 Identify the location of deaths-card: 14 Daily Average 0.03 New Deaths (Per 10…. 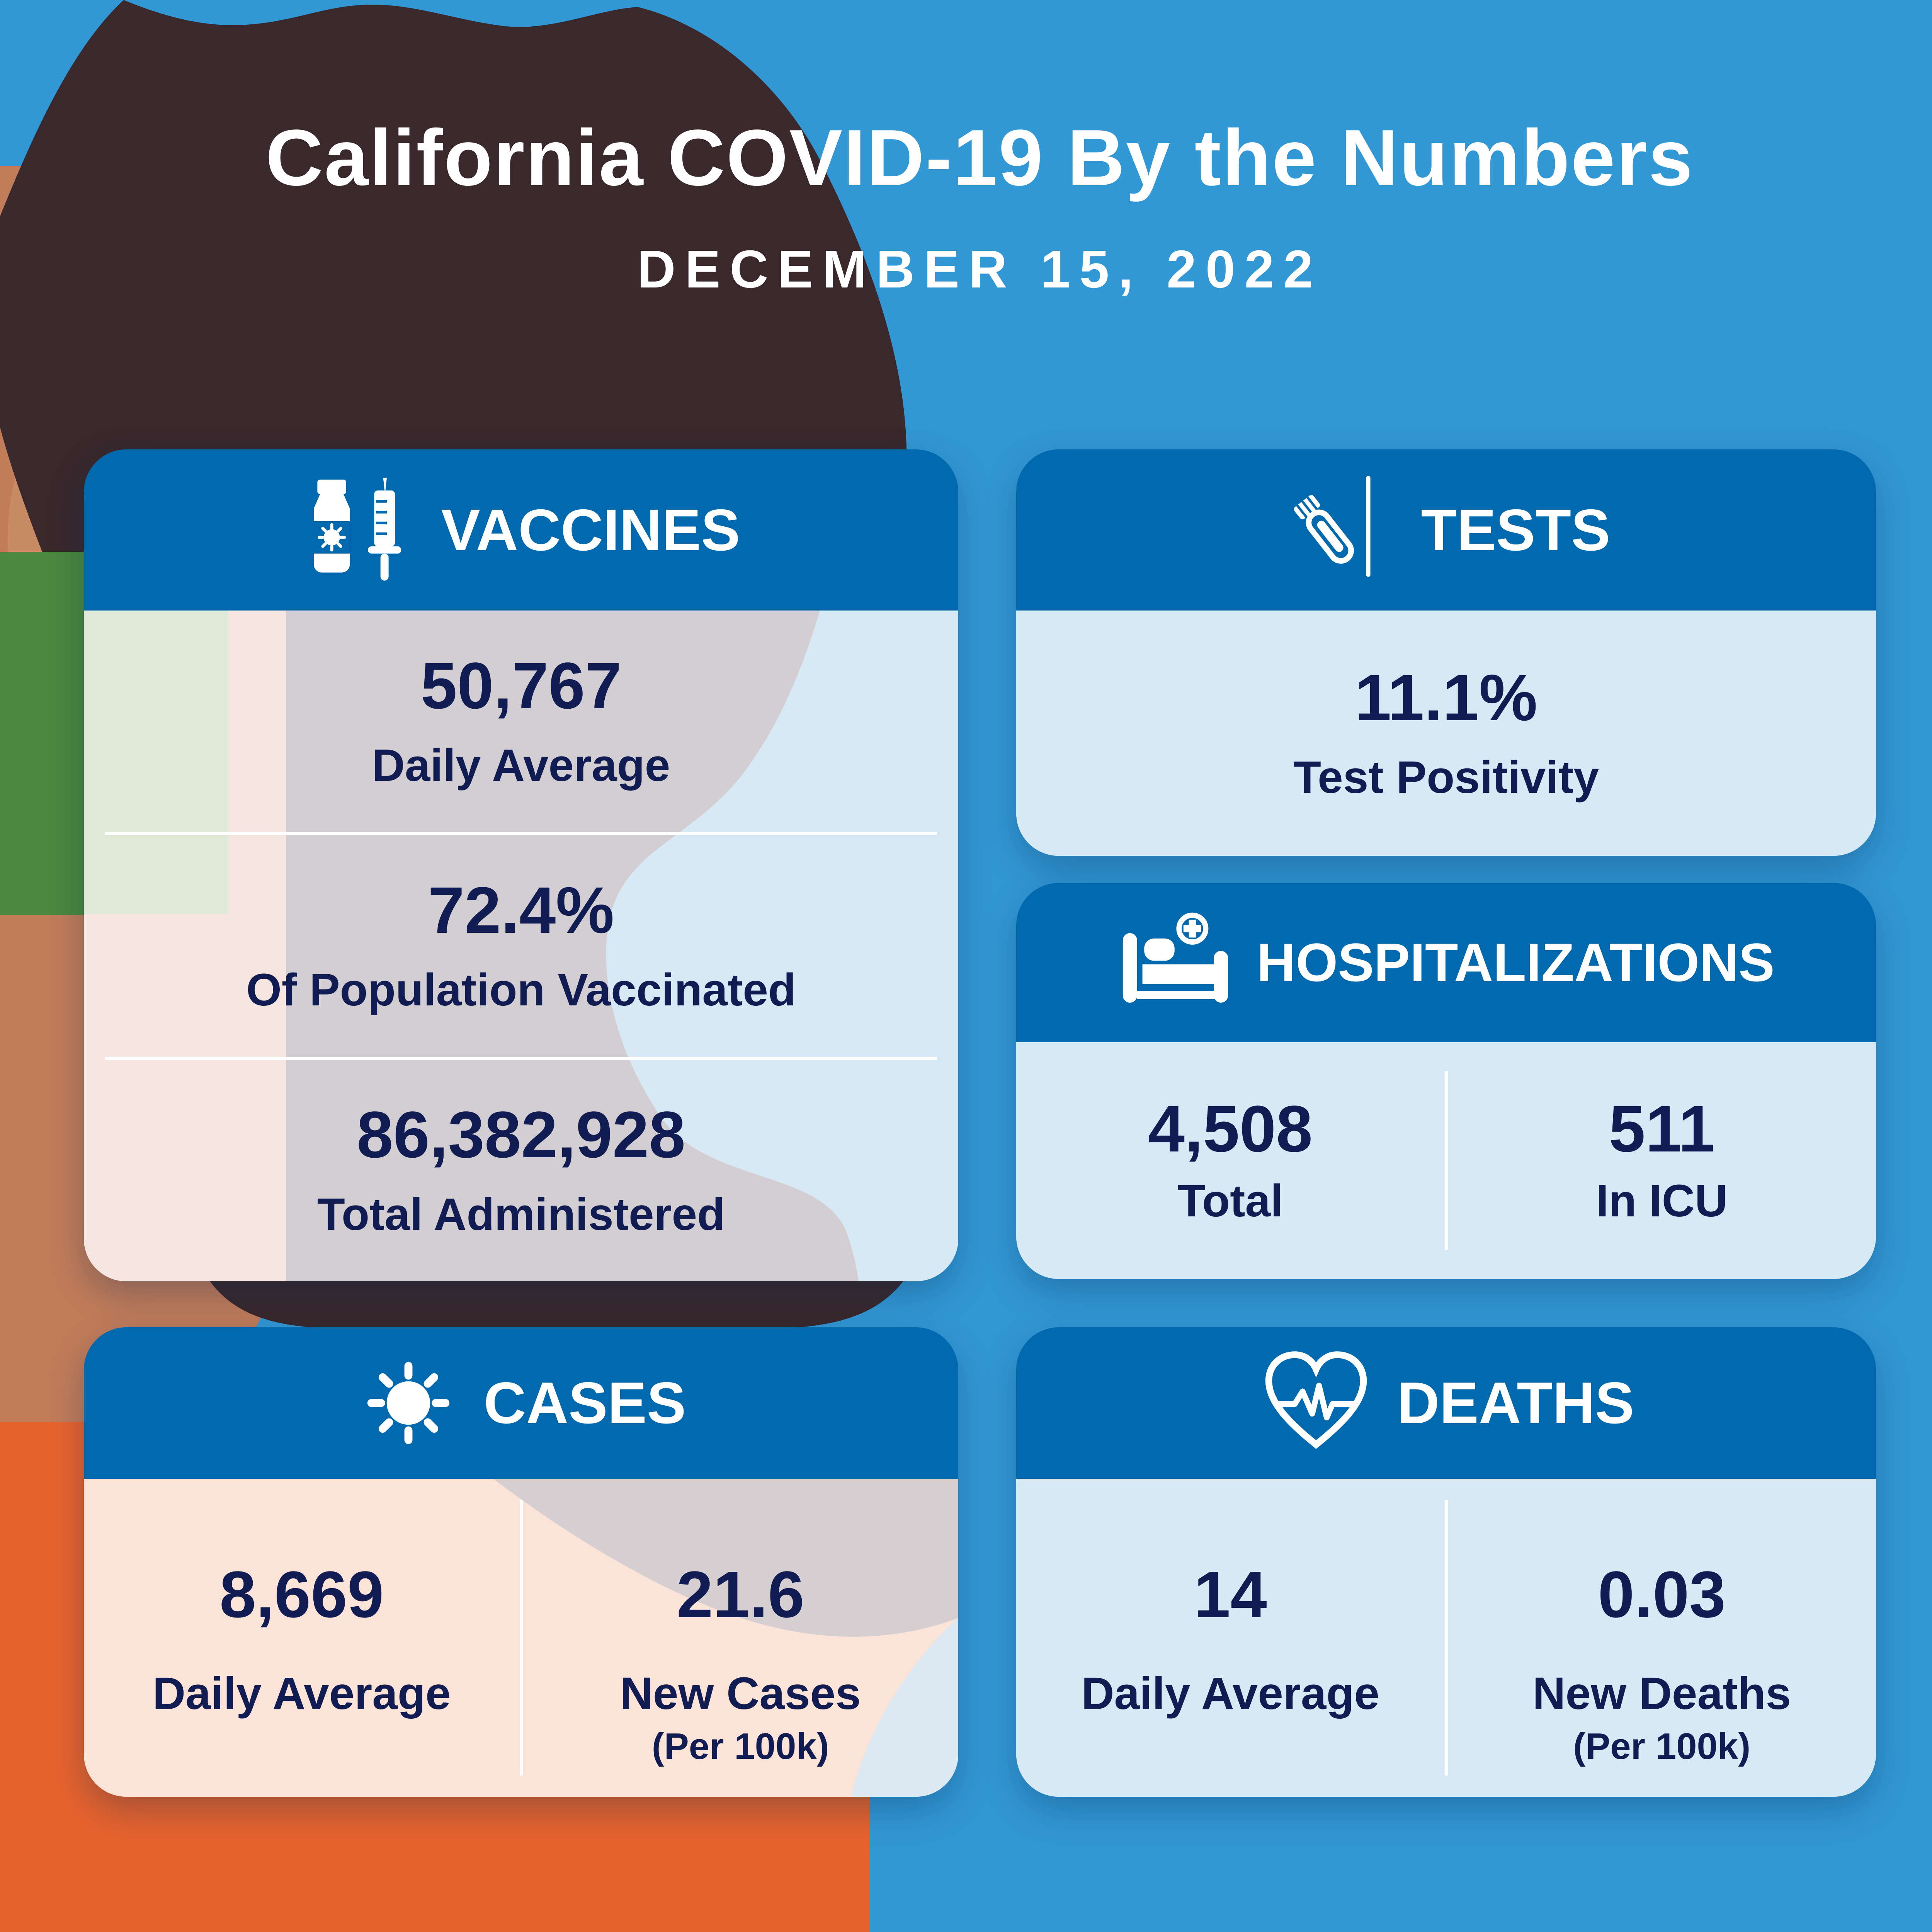
(1446, 1562).